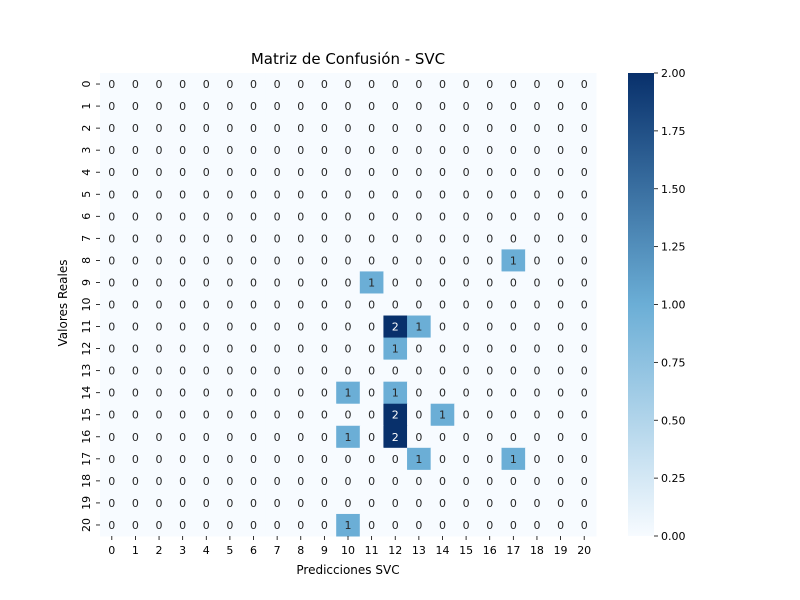 The height and width of the screenshot is (600, 800). I want to click on x-tick-label: 13, so click(419, 550).